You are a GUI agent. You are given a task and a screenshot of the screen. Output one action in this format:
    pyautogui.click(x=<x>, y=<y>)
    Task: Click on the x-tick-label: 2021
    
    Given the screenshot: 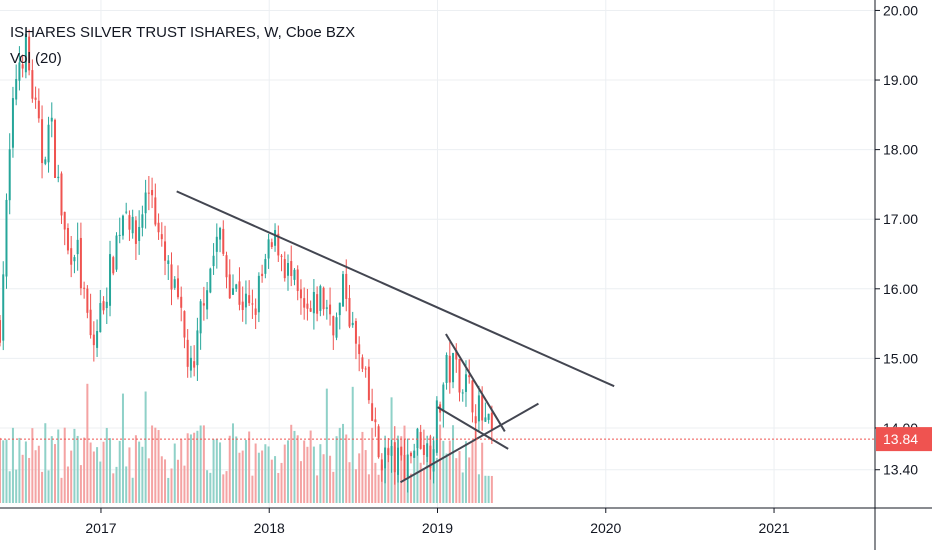 What is the action you would take?
    pyautogui.click(x=773, y=528)
    